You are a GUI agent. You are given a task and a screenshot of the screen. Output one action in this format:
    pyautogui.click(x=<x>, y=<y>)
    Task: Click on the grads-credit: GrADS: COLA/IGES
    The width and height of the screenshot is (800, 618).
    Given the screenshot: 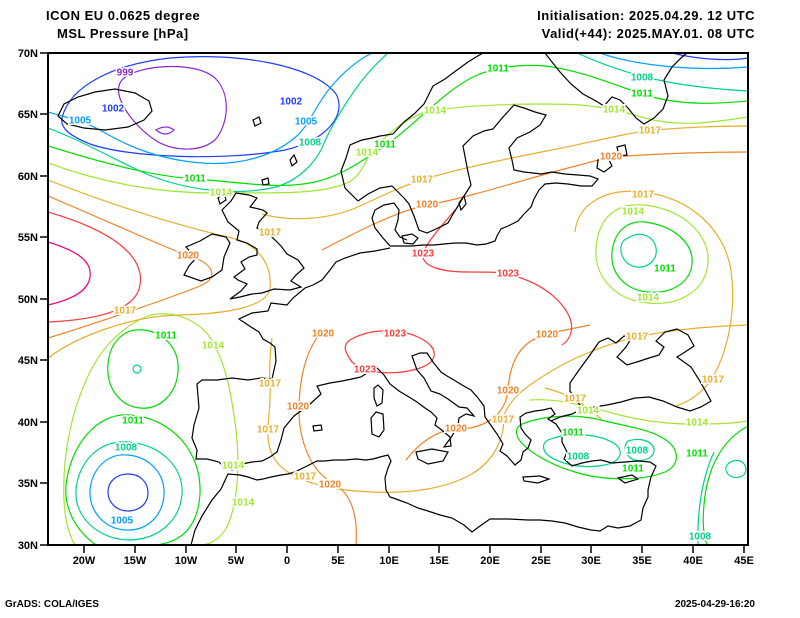 What is the action you would take?
    pyautogui.click(x=52, y=604)
    